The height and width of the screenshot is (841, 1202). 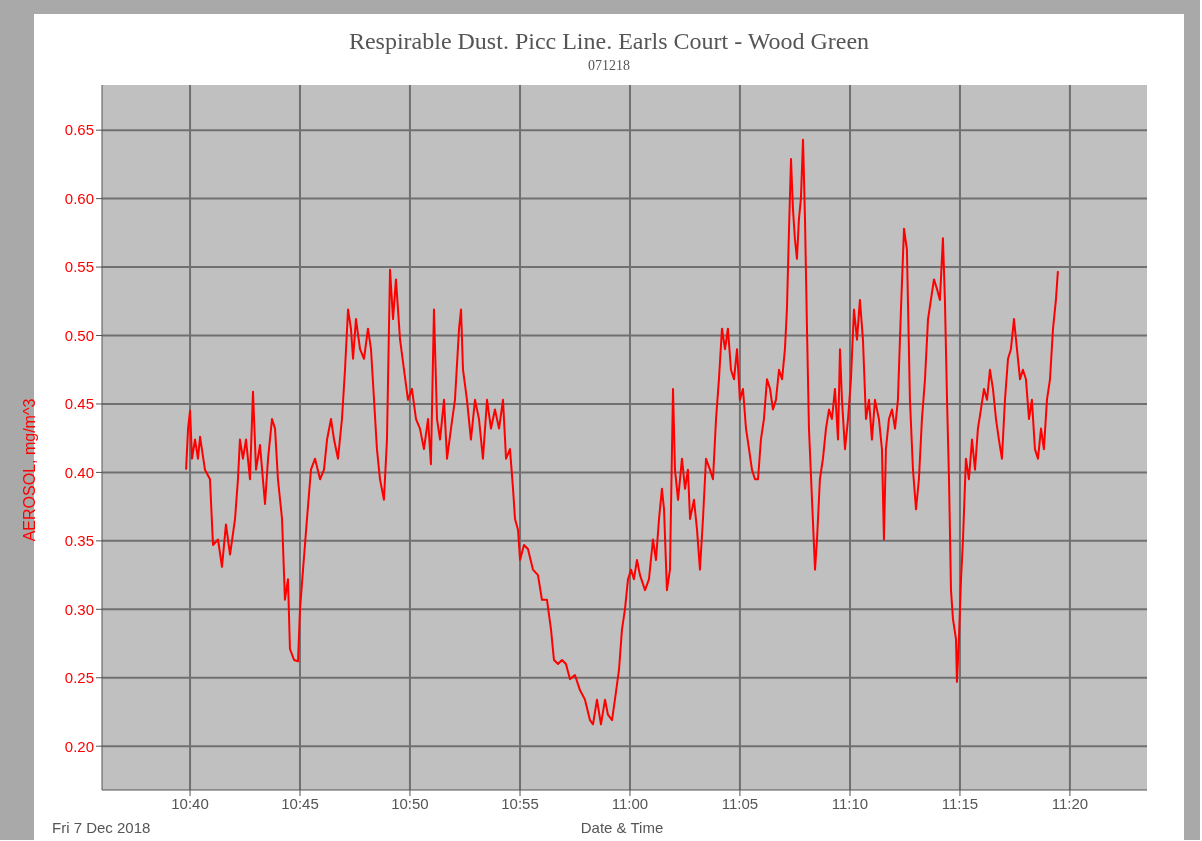 I want to click on text: Fri 7 Dec 2018, so click(x=101, y=827).